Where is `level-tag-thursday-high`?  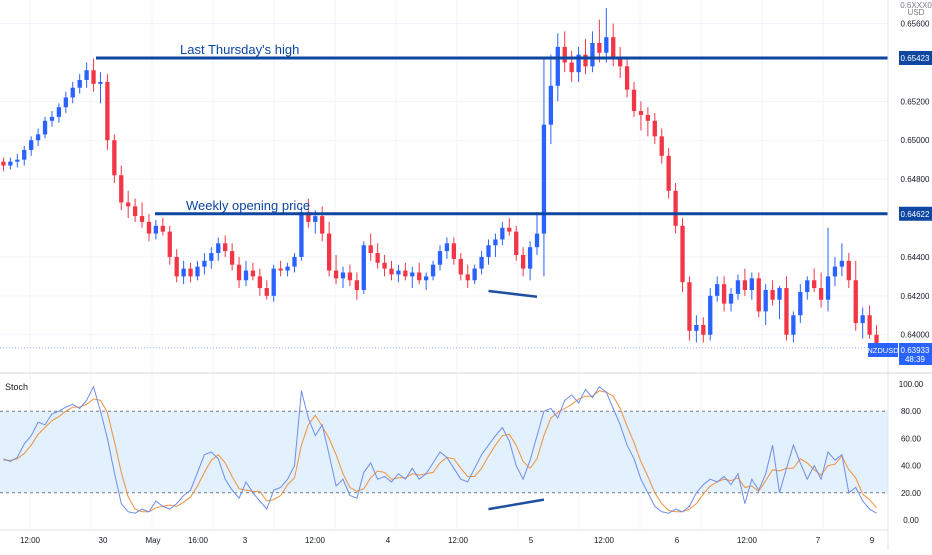 level-tag-thursday-high is located at coordinates (915, 57).